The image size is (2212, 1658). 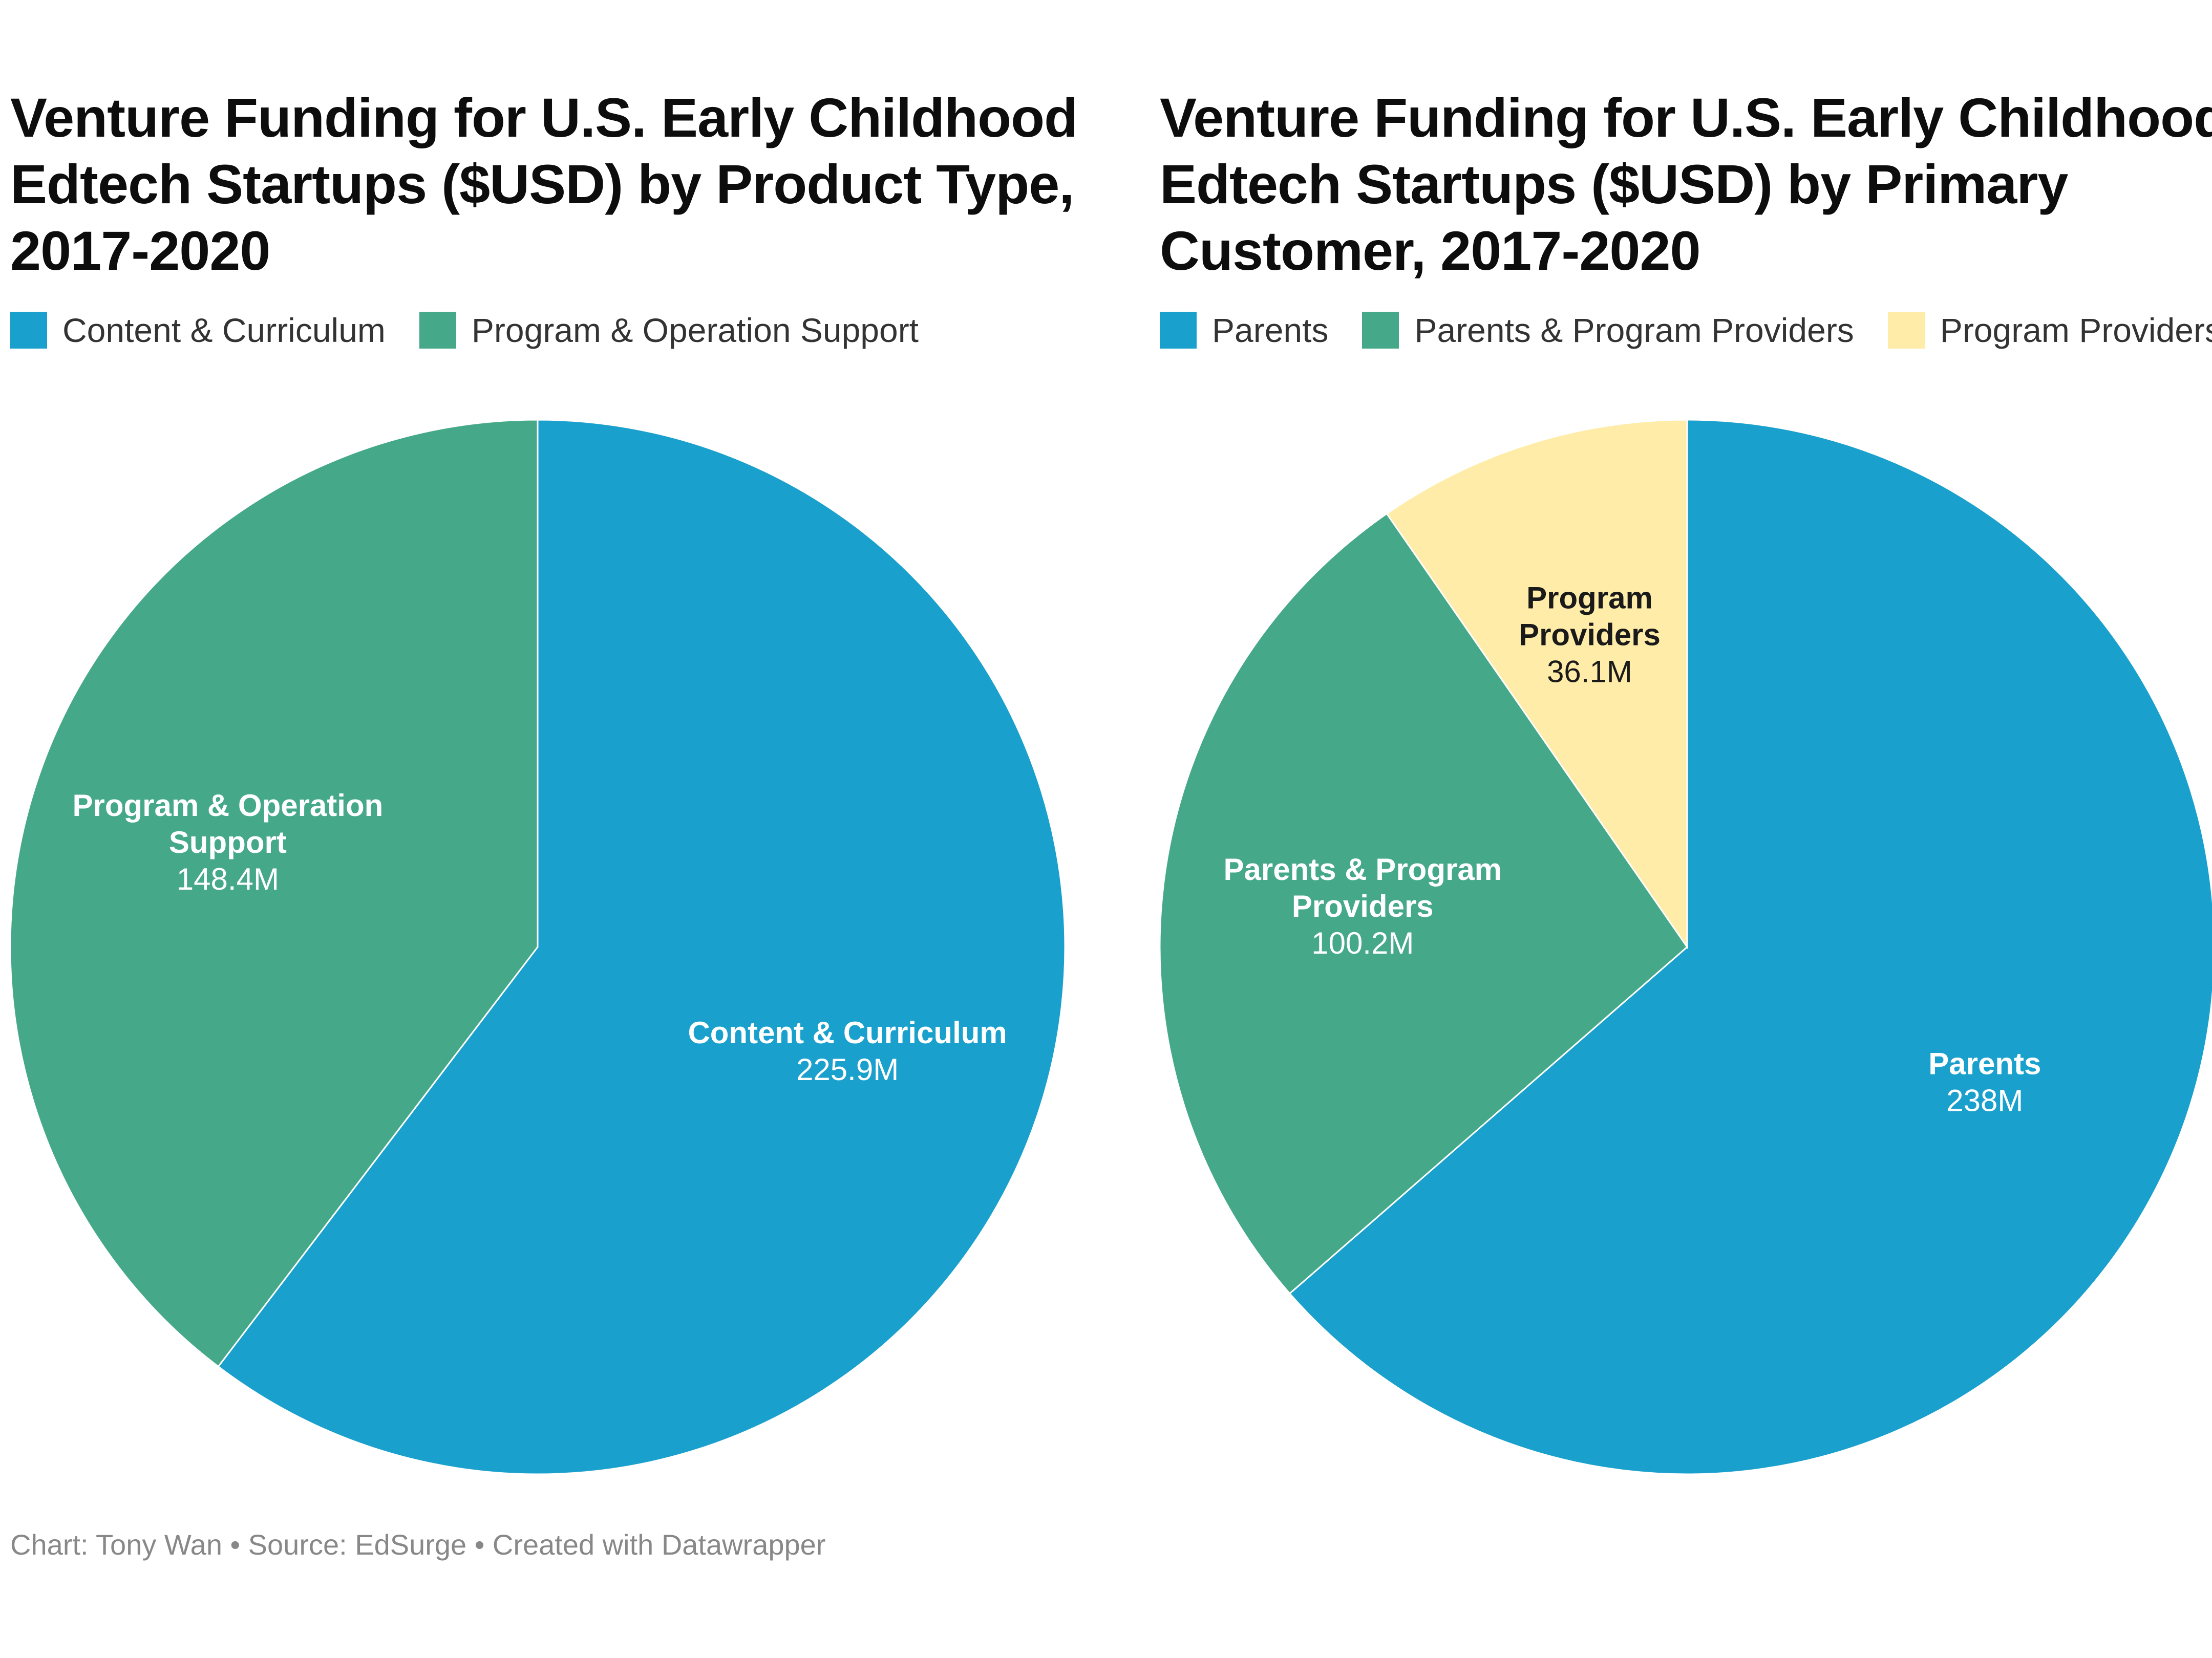 What do you see at coordinates (2076, 330) in the screenshot?
I see `legend-label: Program Providers` at bounding box center [2076, 330].